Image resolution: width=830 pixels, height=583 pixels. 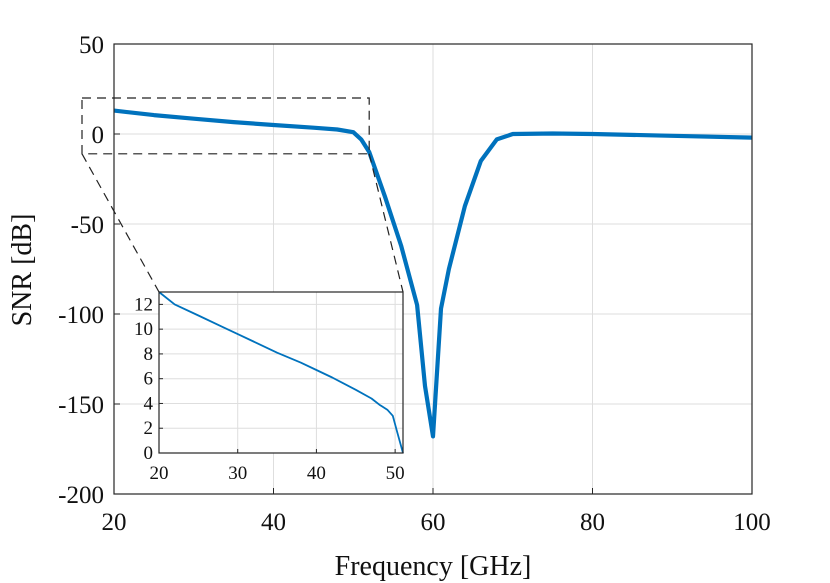 I want to click on x-axis-label: Frequency [GHz], so click(x=433, y=566).